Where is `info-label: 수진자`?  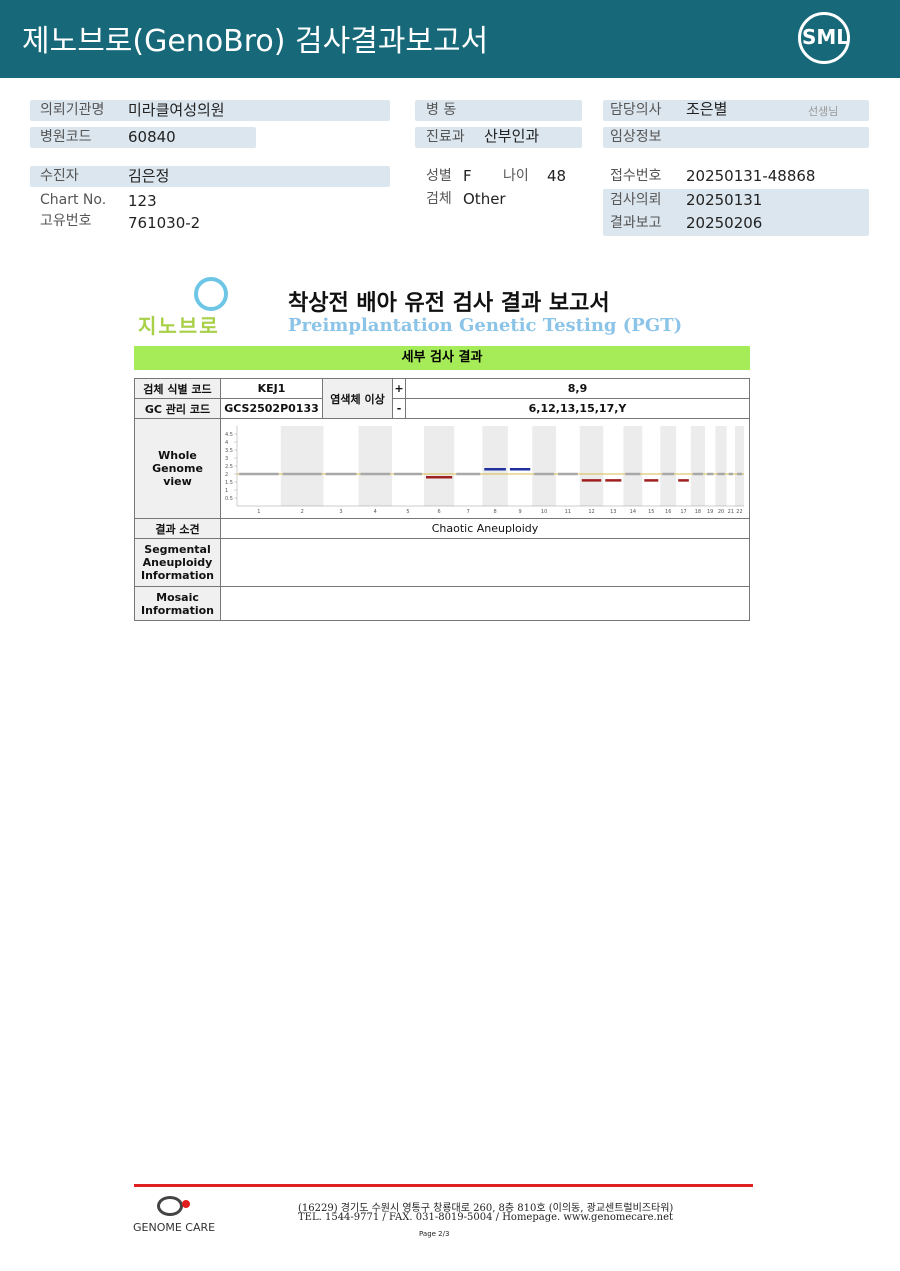
info-label: 수진자 is located at coordinates (59, 176).